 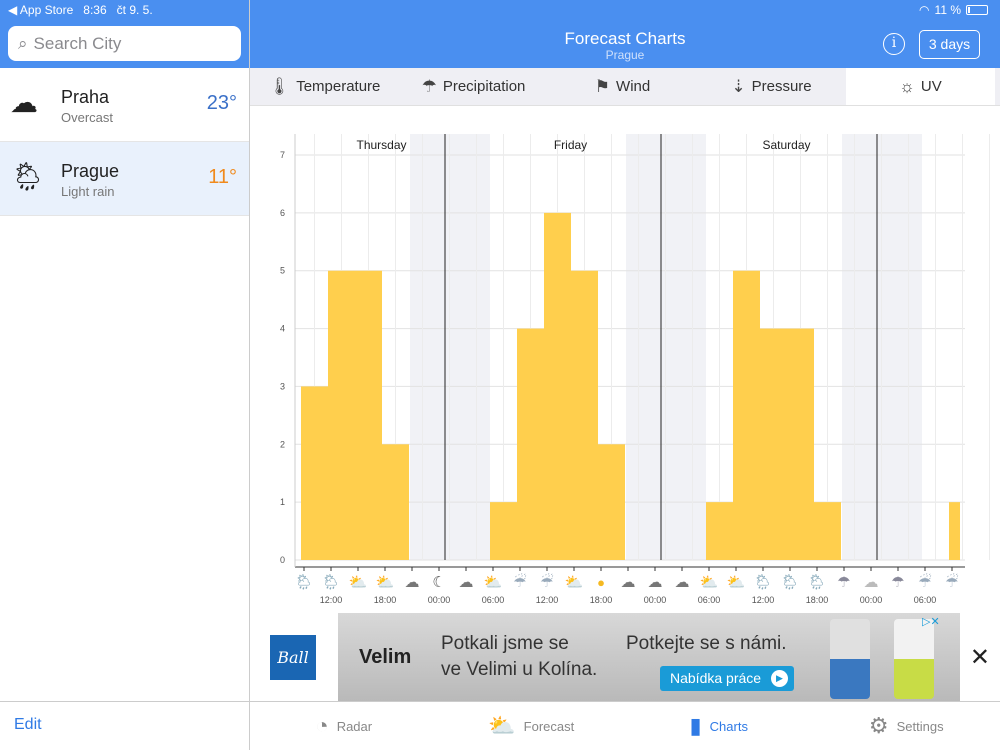 I want to click on city-temp: 23°, so click(x=221, y=103).